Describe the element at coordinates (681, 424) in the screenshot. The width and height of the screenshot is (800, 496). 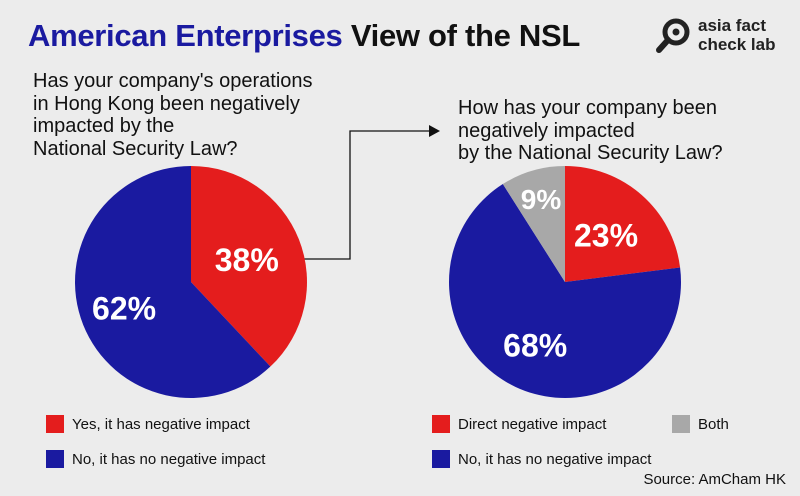
I see `legend-swatch-gray` at that location.